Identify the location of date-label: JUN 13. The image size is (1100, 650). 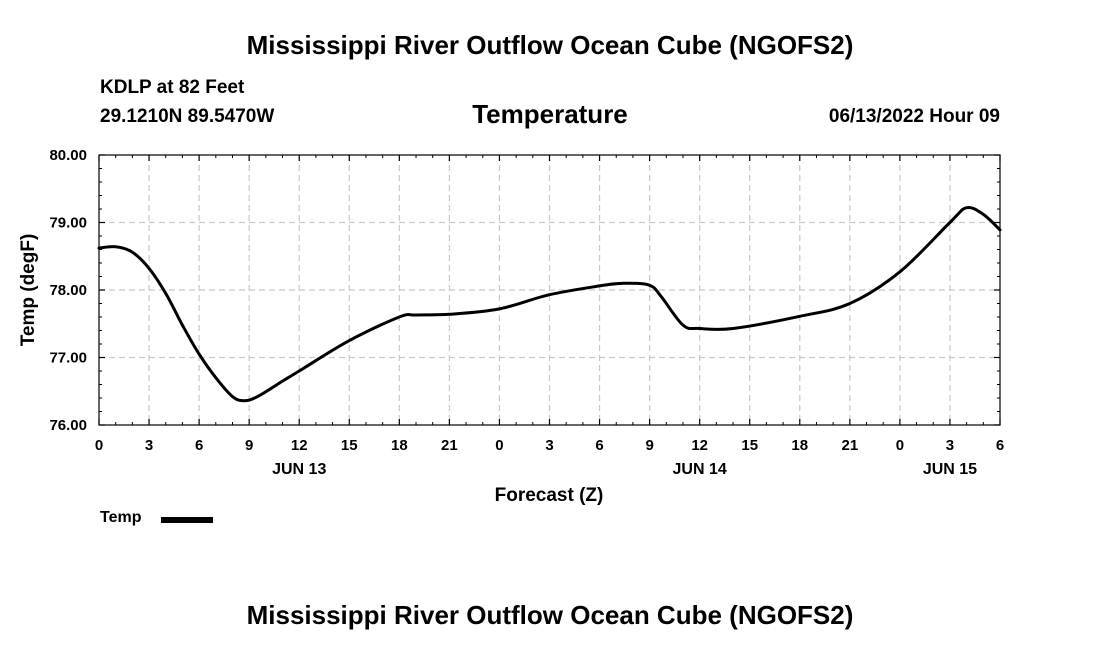
(299, 469).